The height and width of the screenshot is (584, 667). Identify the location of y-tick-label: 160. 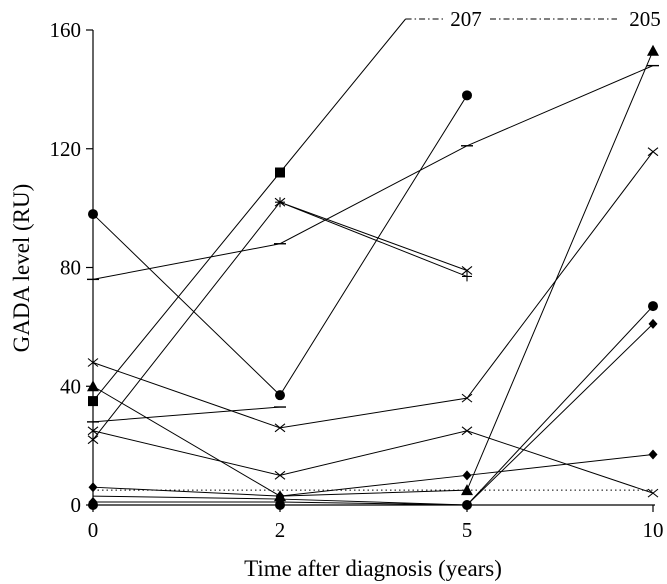
(66, 30).